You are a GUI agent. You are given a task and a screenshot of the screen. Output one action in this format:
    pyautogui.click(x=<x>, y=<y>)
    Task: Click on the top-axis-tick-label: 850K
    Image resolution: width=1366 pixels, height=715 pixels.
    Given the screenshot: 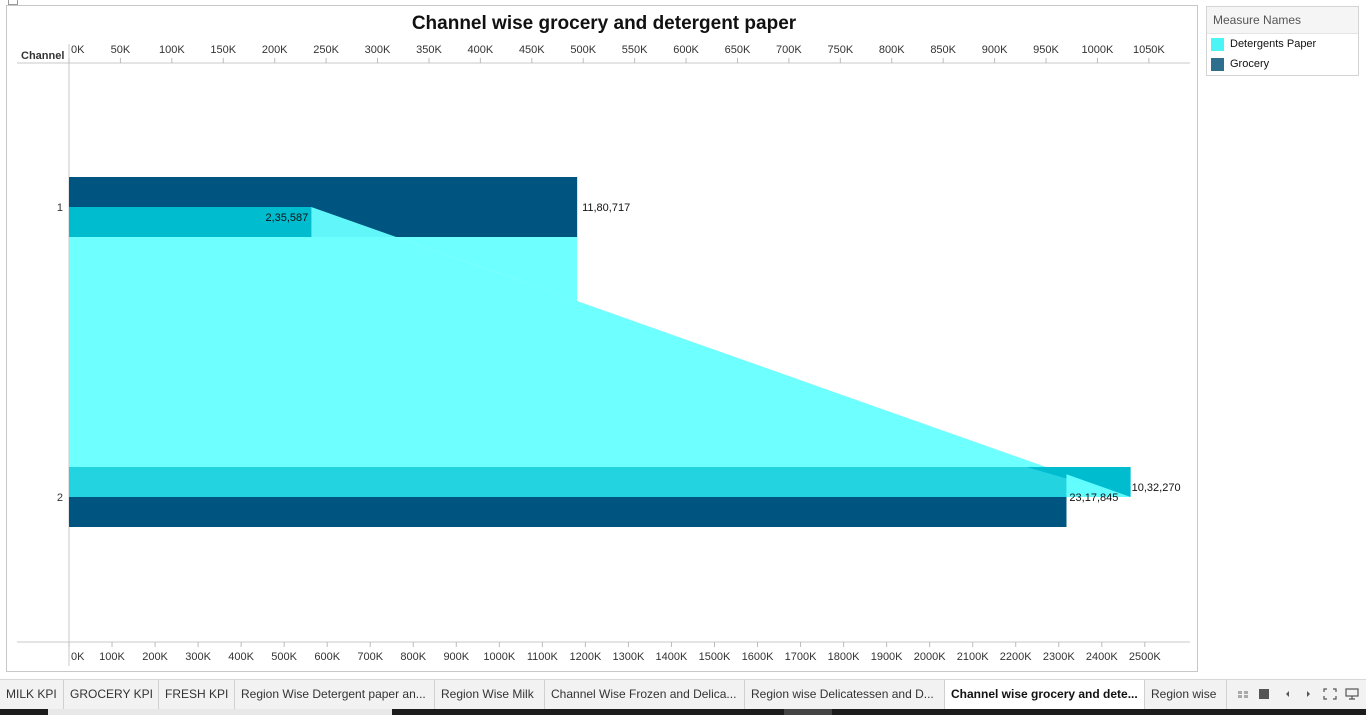 What is the action you would take?
    pyautogui.click(x=943, y=50)
    